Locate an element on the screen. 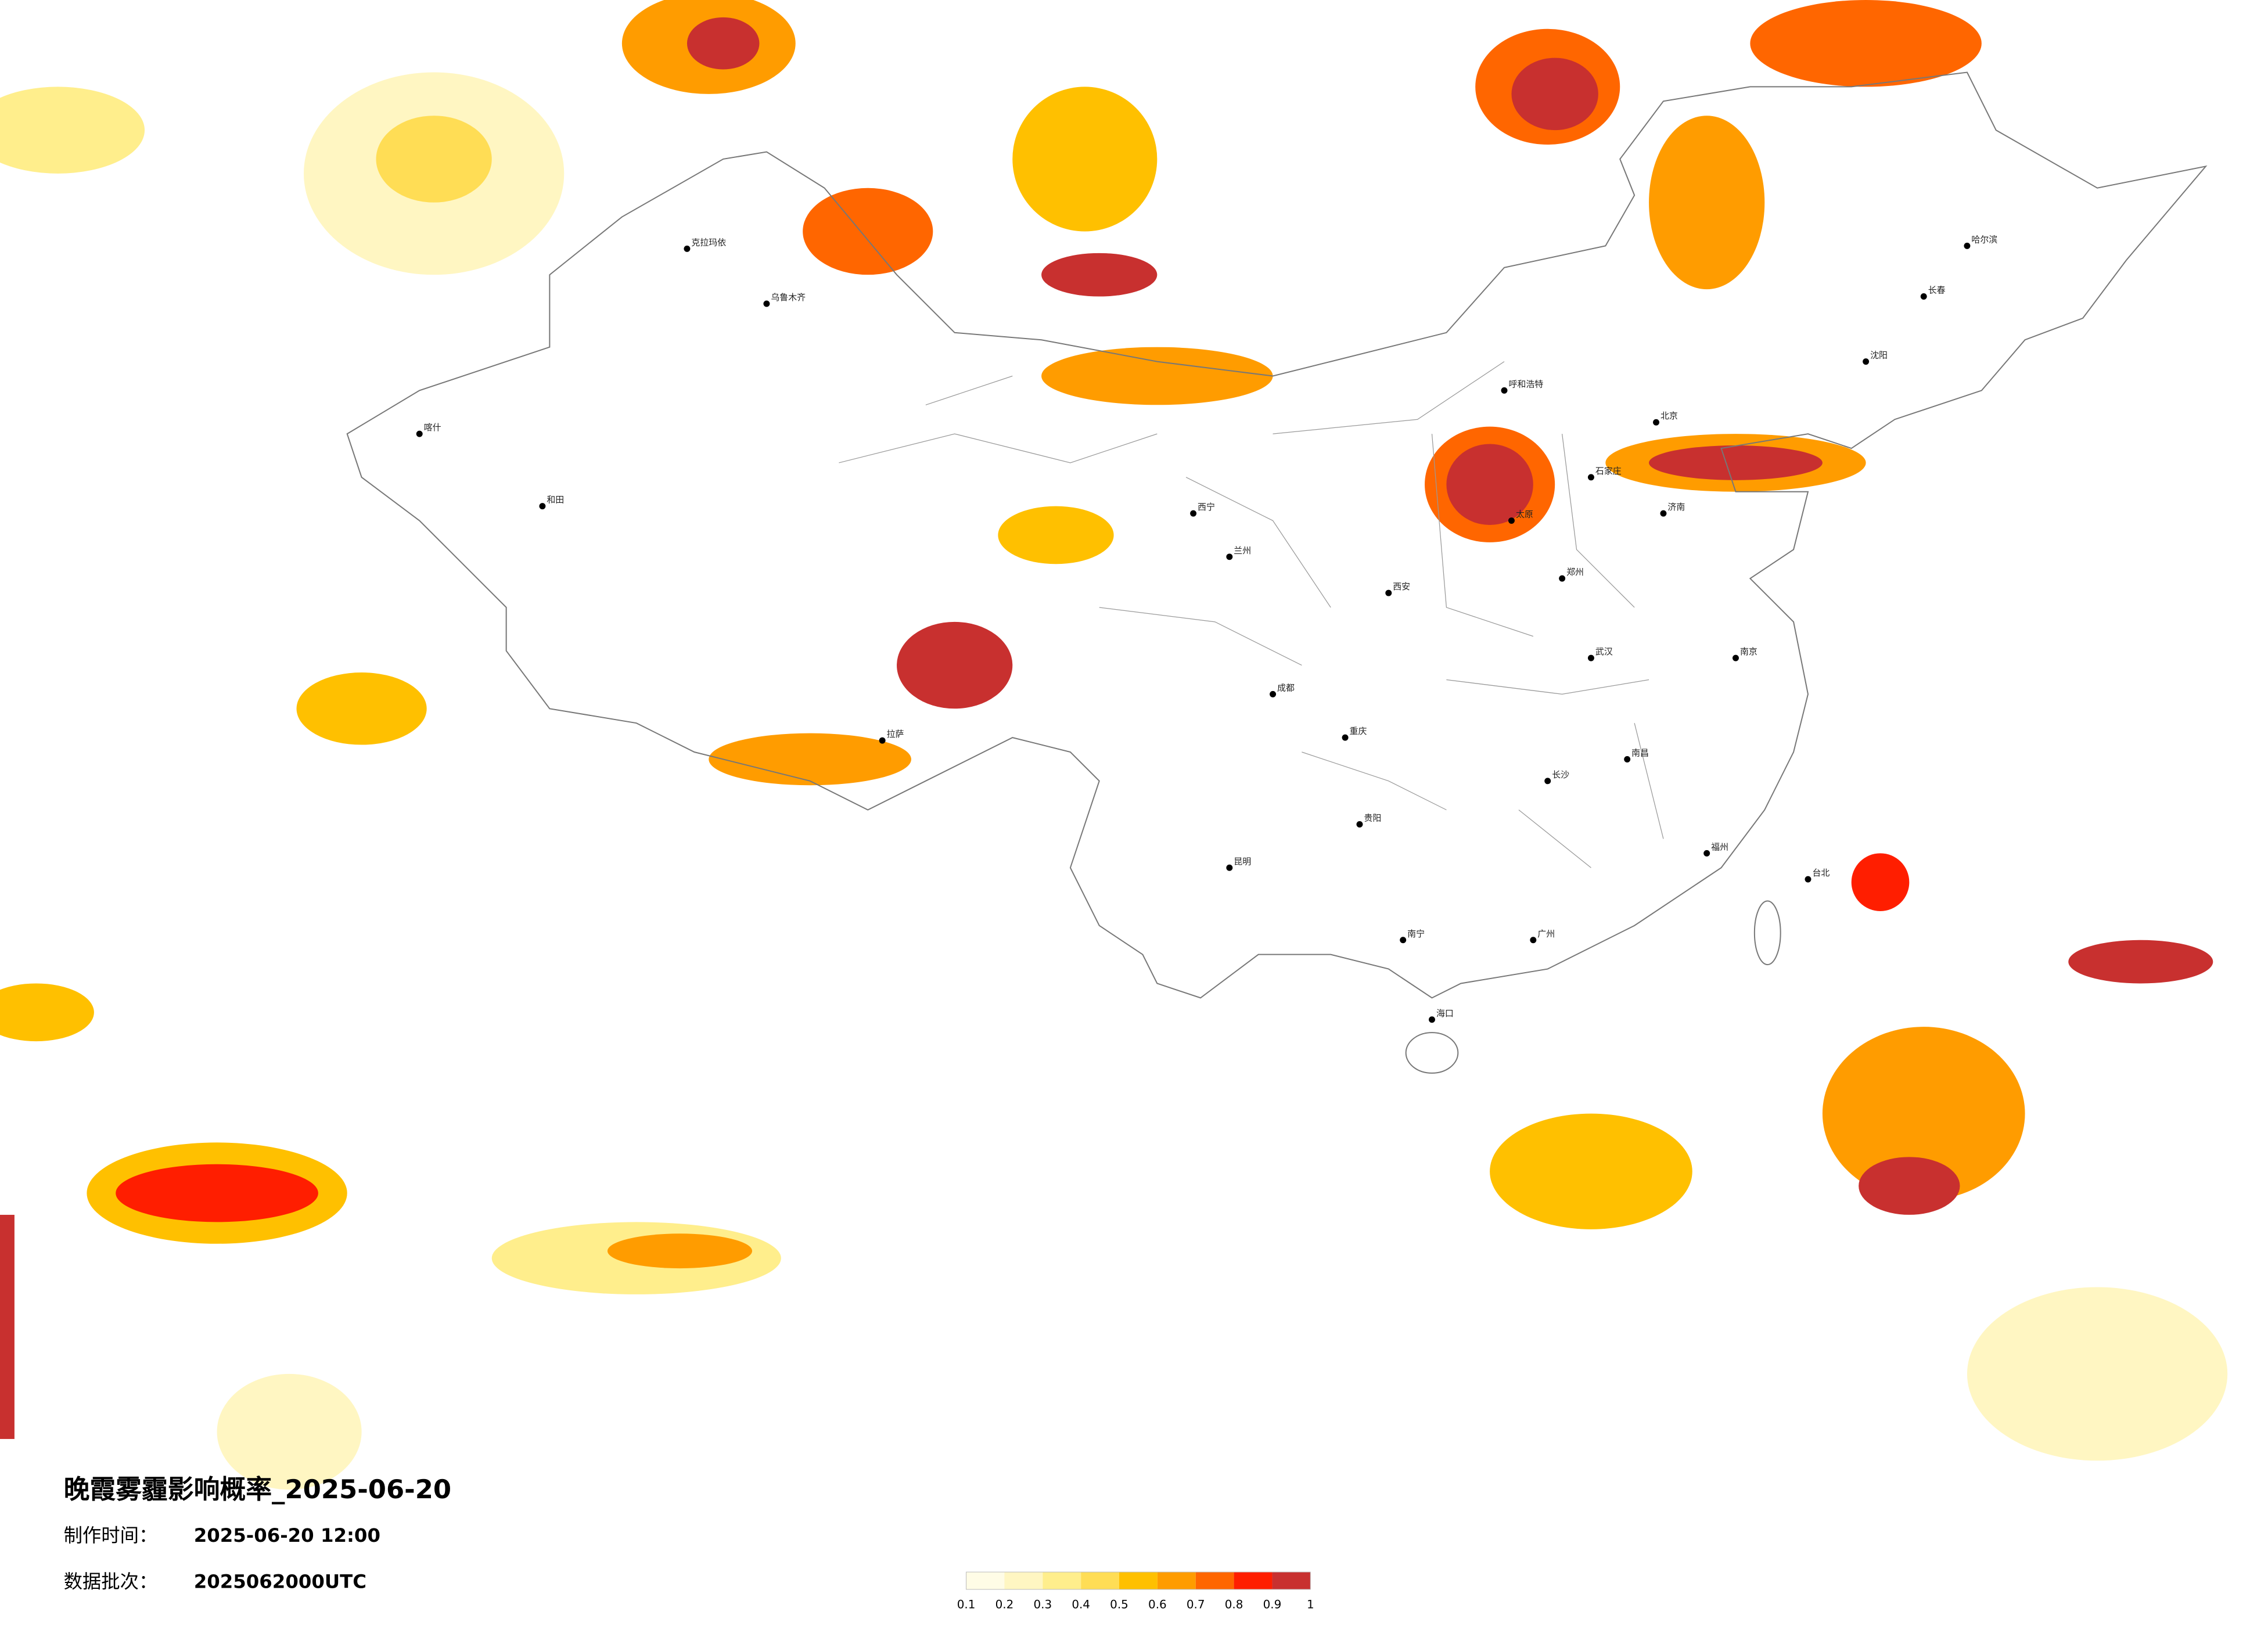 The image size is (2268, 1626). city-label: 海口 is located at coordinates (1445, 1014).